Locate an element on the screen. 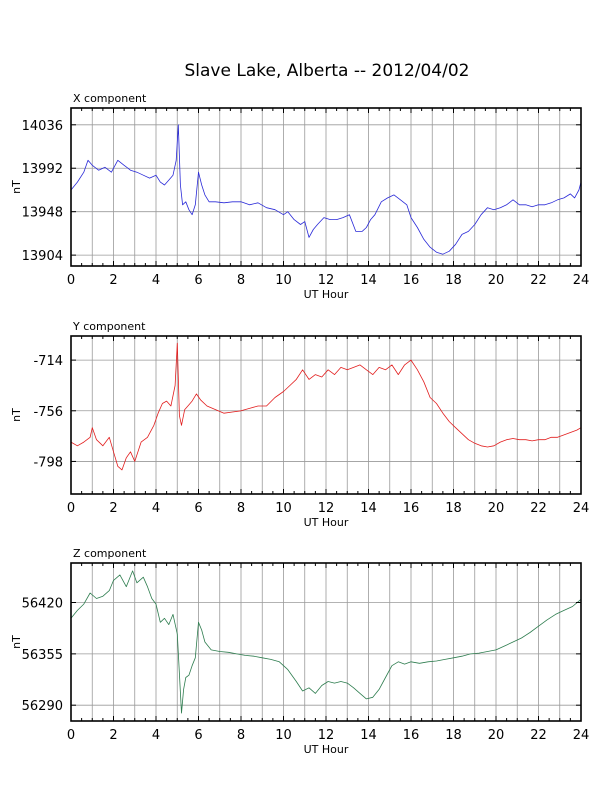 The height and width of the screenshot is (792, 612). y-tick-label: 13948 is located at coordinates (42, 213).